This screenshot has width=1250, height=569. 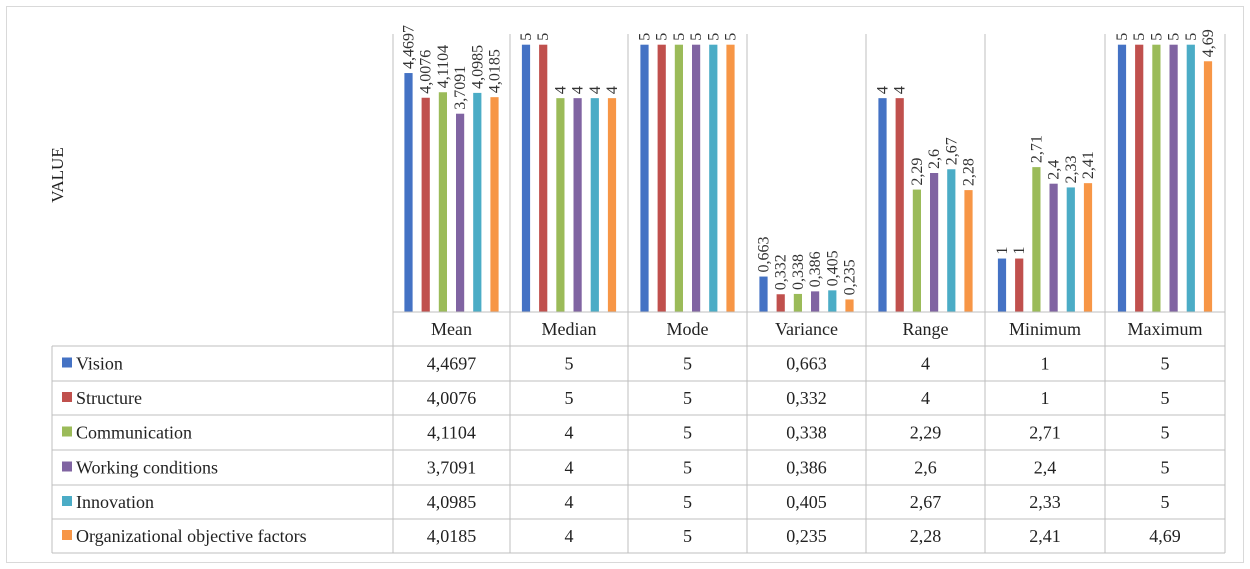 What do you see at coordinates (850, 277) in the screenshot?
I see `data-label-3-5: 0,235` at bounding box center [850, 277].